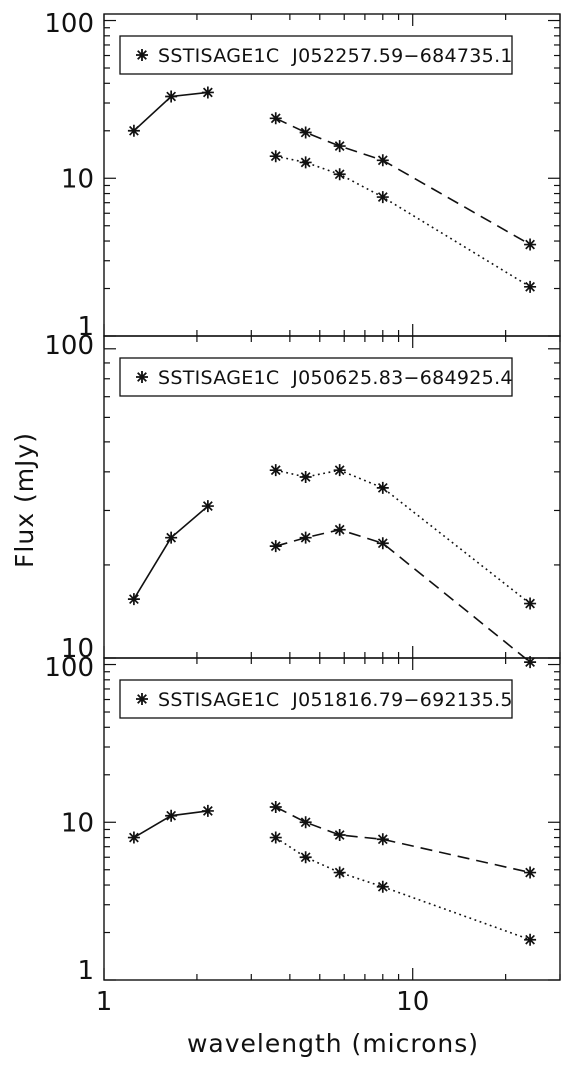 Image resolution: width=570 pixels, height=1070 pixels. Describe the element at coordinates (335, 56) in the screenshot. I see `legend-label: SSTISAGE1C J052257.59−684735.1` at that location.